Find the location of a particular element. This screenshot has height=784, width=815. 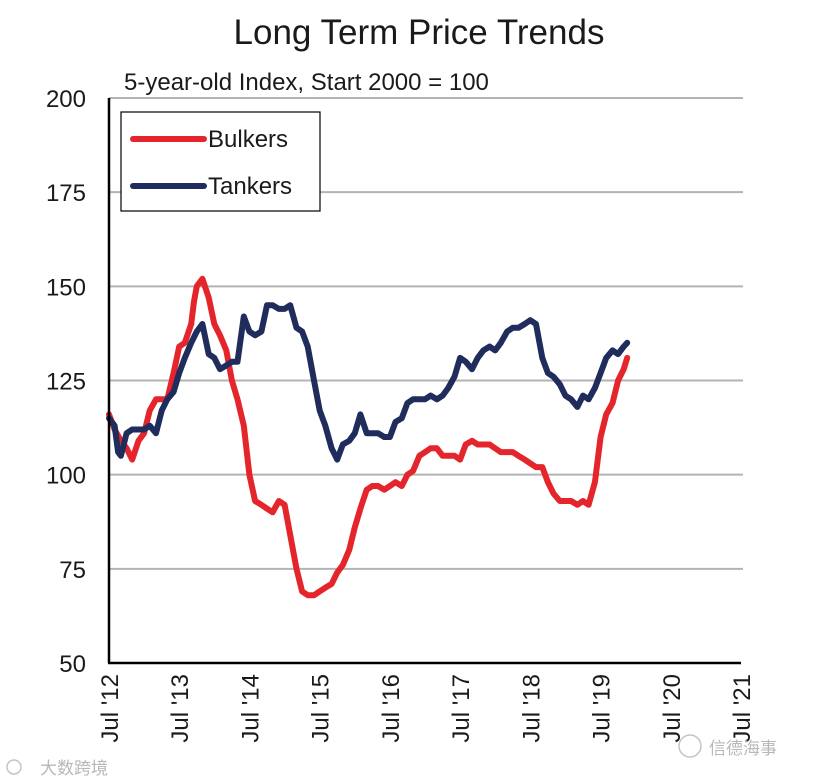

y-tick-label-150: 150 is located at coordinates (66, 287).